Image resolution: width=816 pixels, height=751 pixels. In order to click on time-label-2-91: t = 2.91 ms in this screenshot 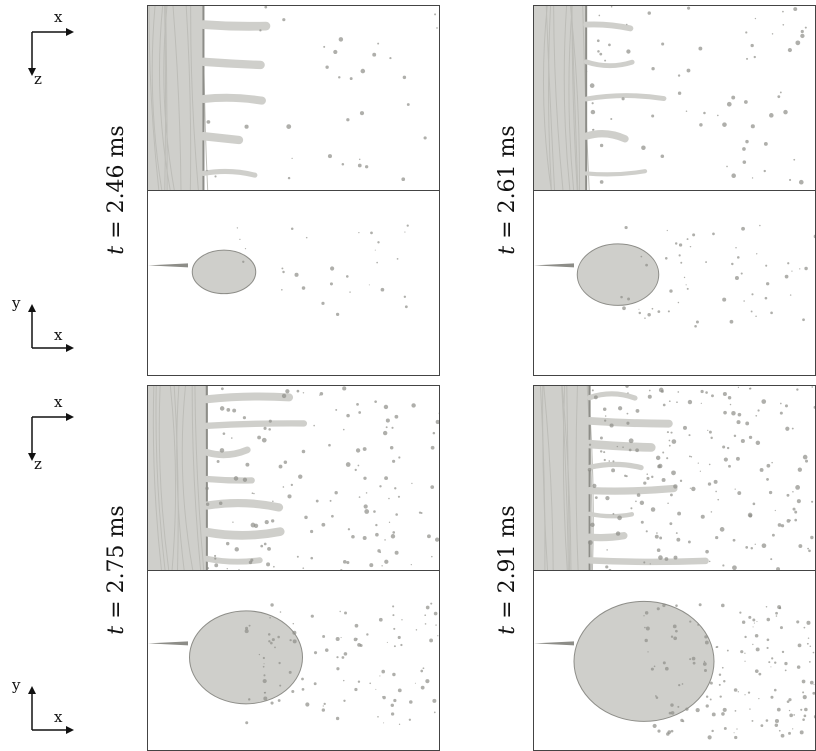, I will do `click(507, 570)`.